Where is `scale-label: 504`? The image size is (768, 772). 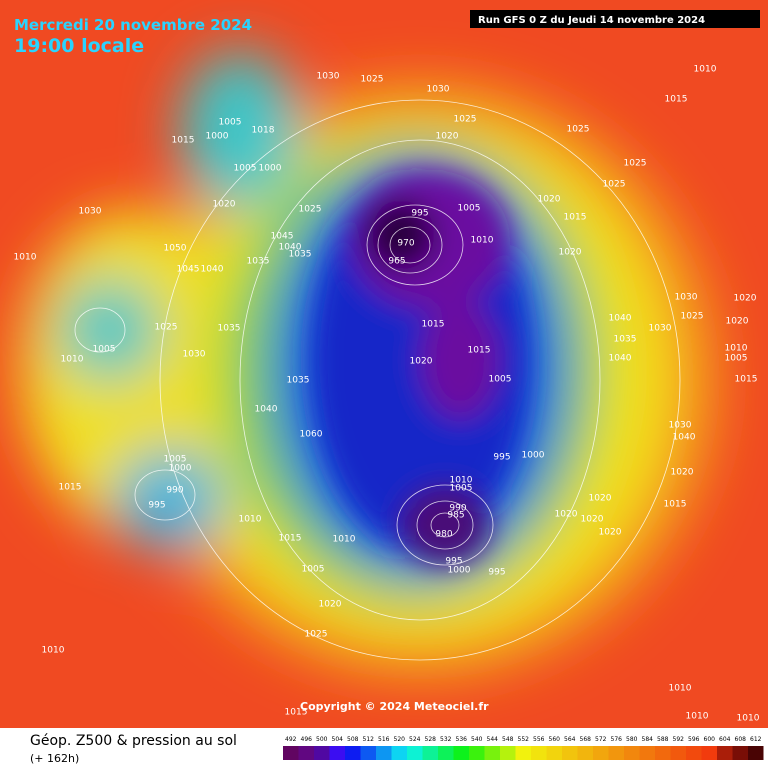 scale-label: 504 is located at coordinates (338, 739).